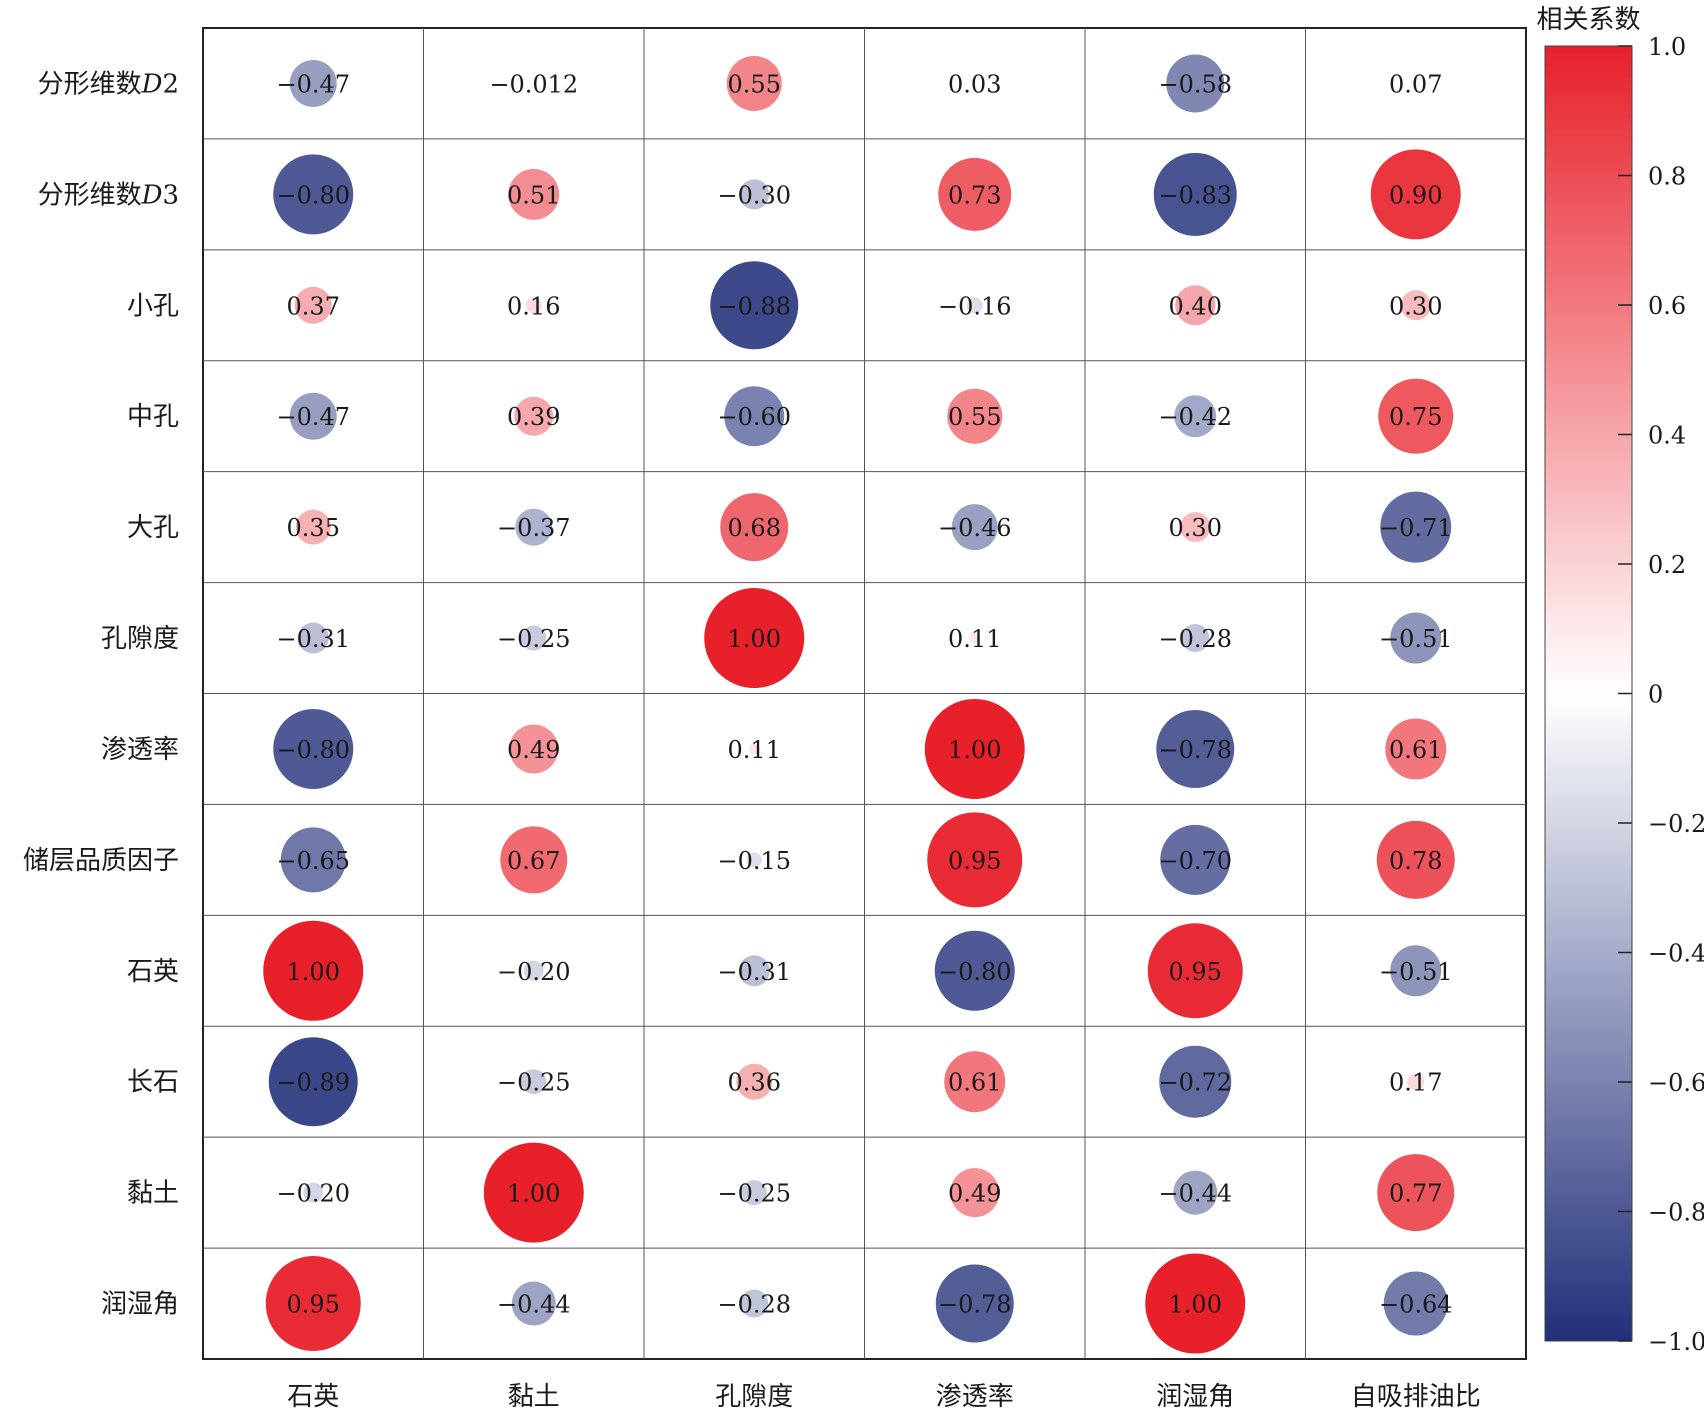 This screenshot has height=1416, width=1704. I want to click on row-label: 渗透率, so click(140, 750).